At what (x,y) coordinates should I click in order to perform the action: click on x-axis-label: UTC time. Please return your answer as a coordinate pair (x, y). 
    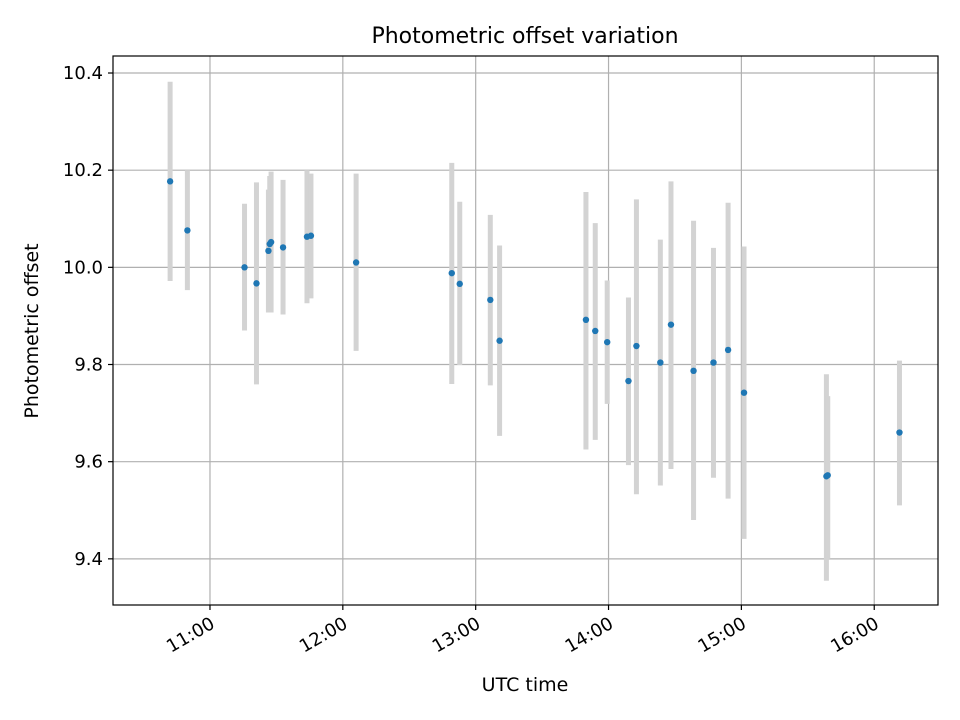
    Looking at the image, I should click on (525, 685).